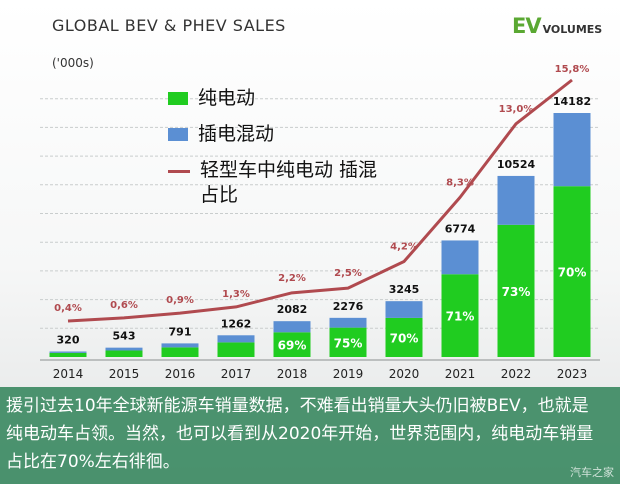  Describe the element at coordinates (180, 374) in the screenshot. I see `x-tick-label: 2016` at that location.